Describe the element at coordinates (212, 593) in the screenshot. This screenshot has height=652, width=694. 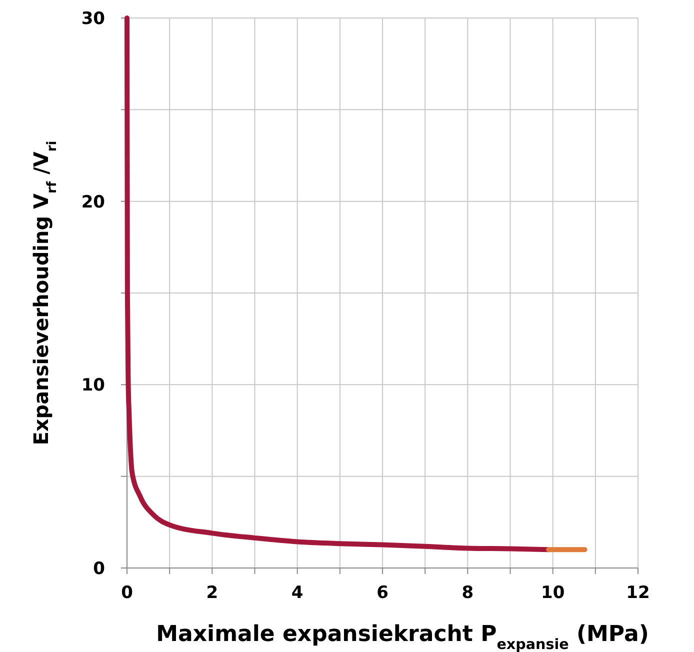
I see `x-tick-label: 2` at that location.